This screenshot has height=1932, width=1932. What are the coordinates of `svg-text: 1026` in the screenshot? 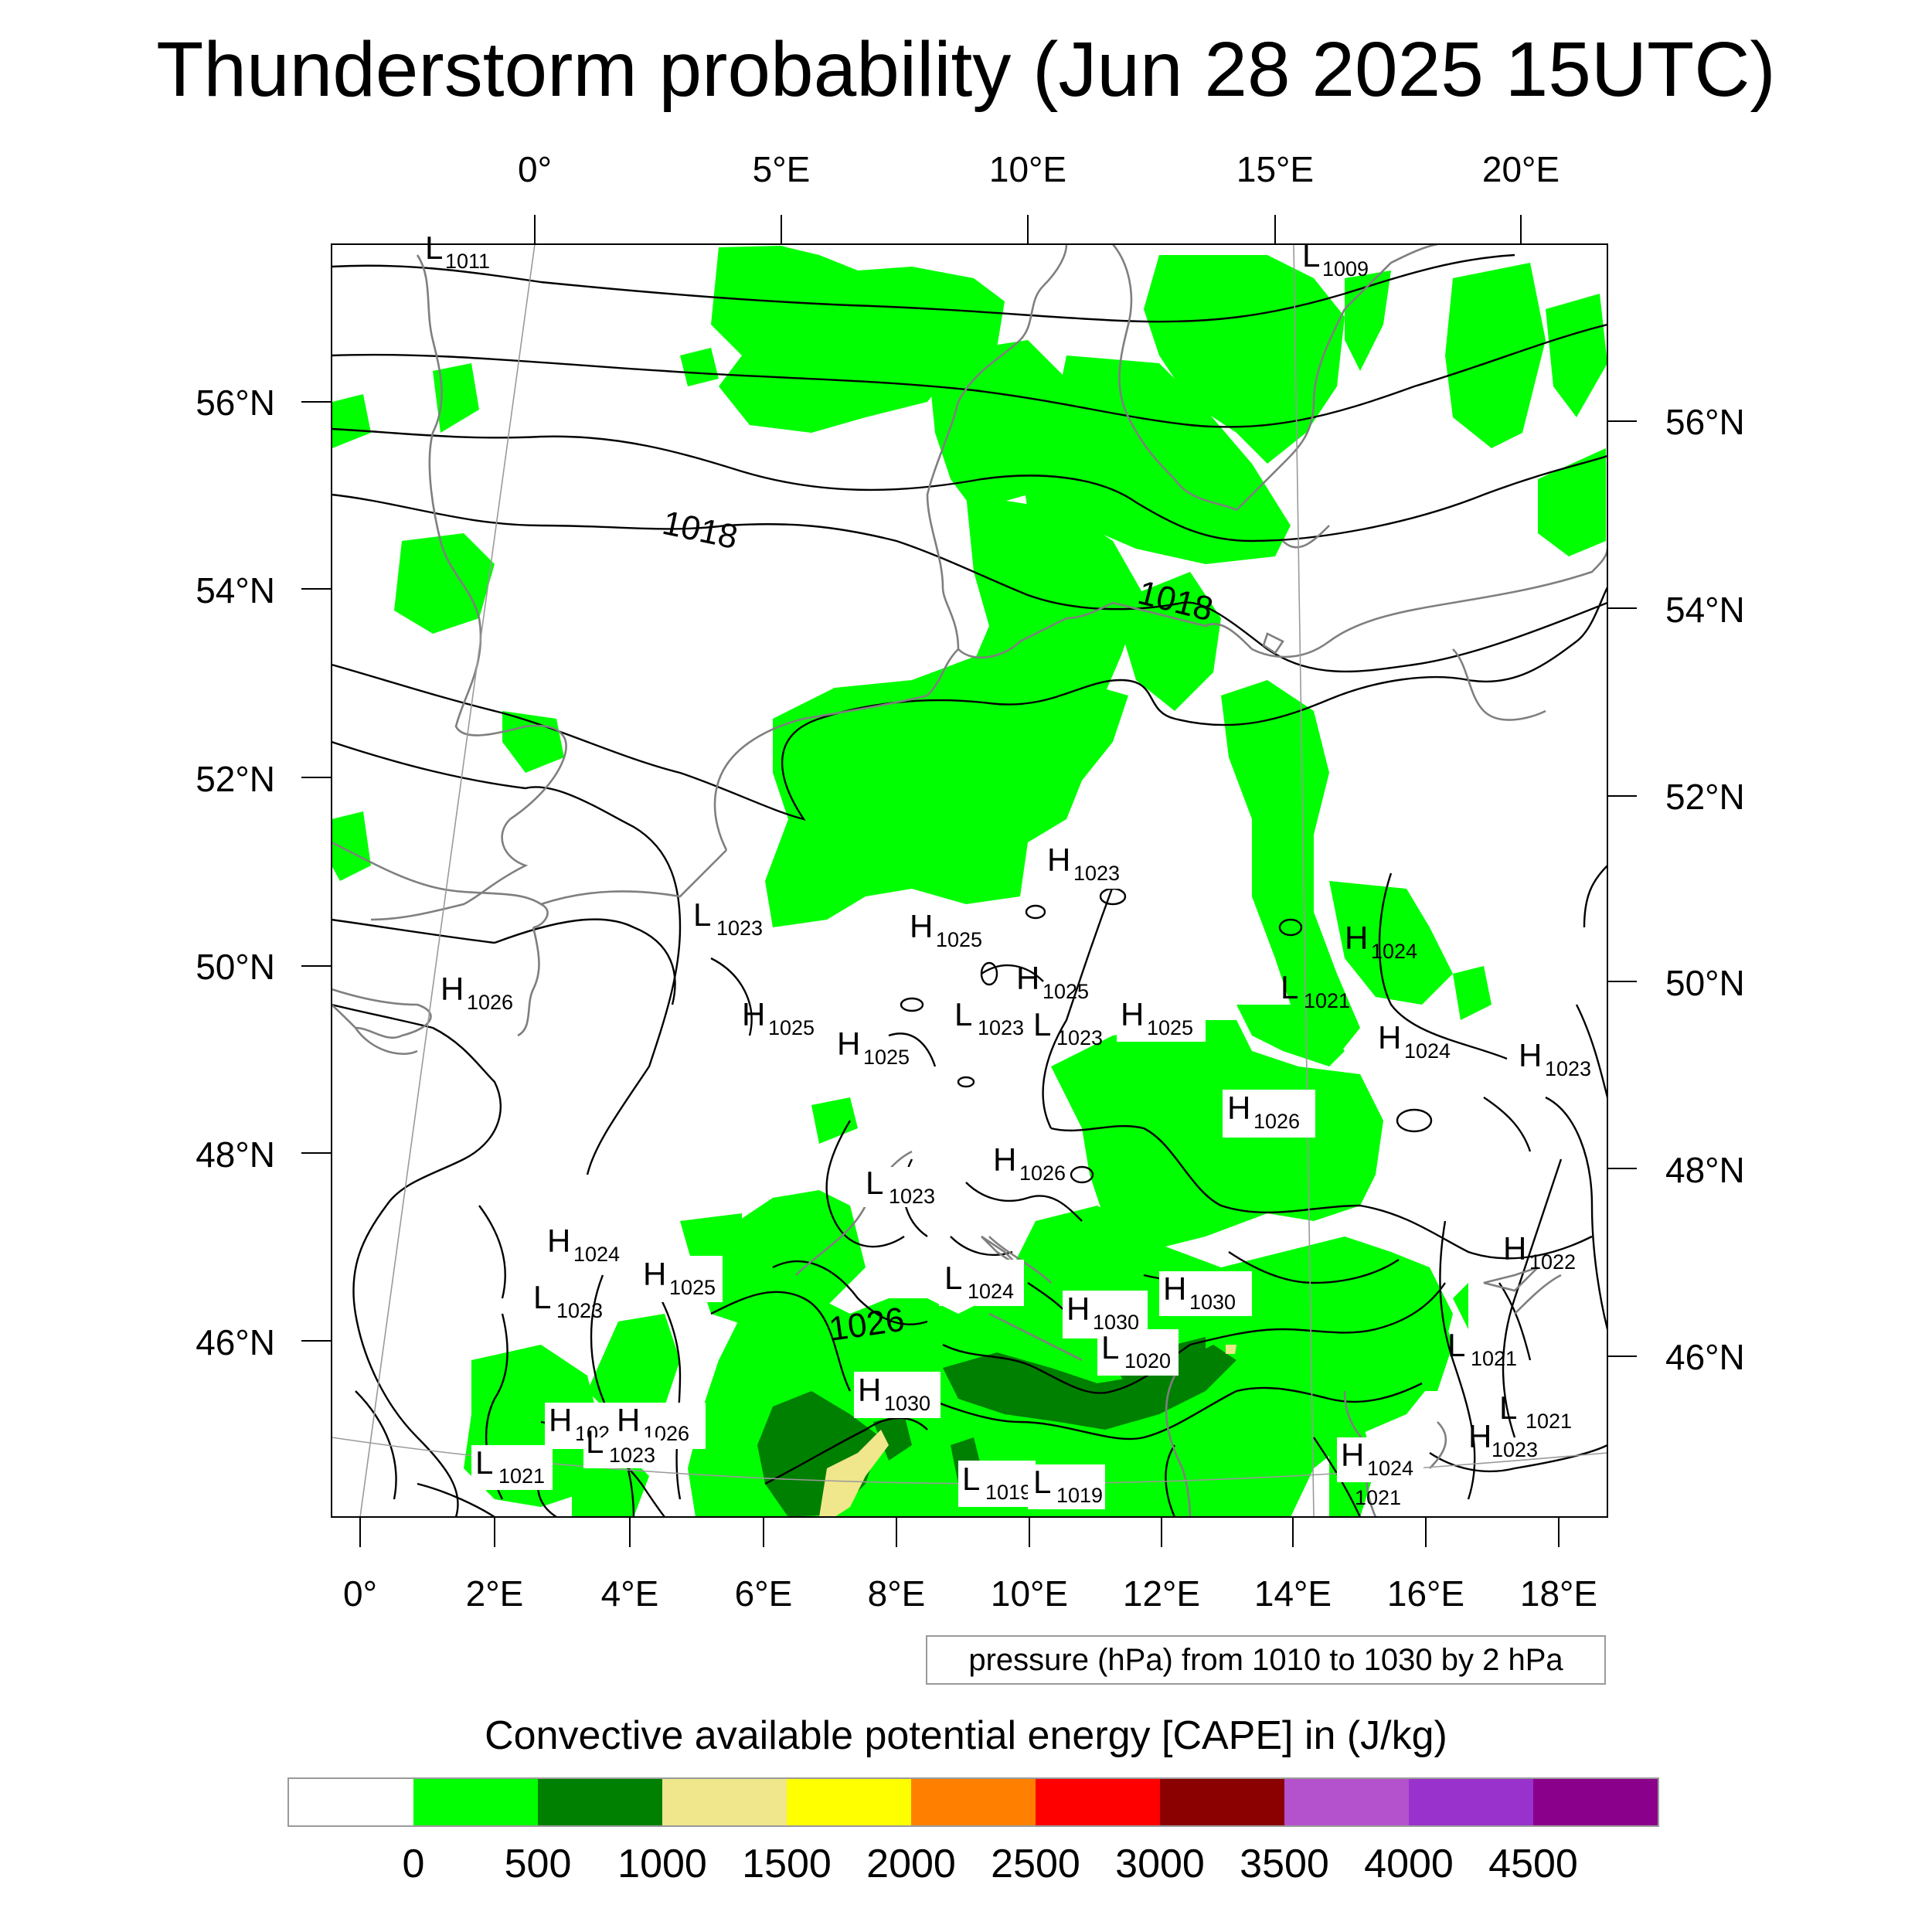 It's located at (490, 1003).